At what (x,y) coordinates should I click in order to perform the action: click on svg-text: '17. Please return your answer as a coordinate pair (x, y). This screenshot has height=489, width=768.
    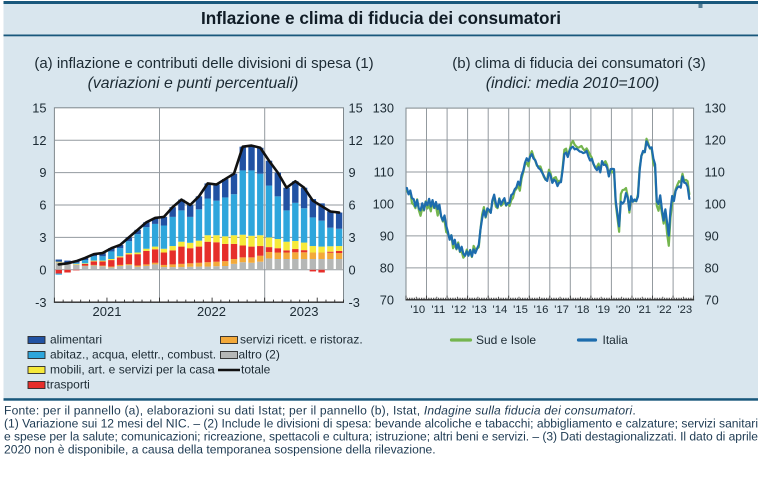
    Looking at the image, I should click on (561, 310).